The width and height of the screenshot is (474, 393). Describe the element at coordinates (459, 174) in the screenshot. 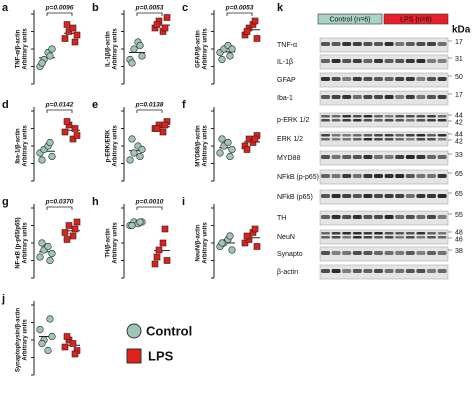

I see `kda-label: 65` at that location.